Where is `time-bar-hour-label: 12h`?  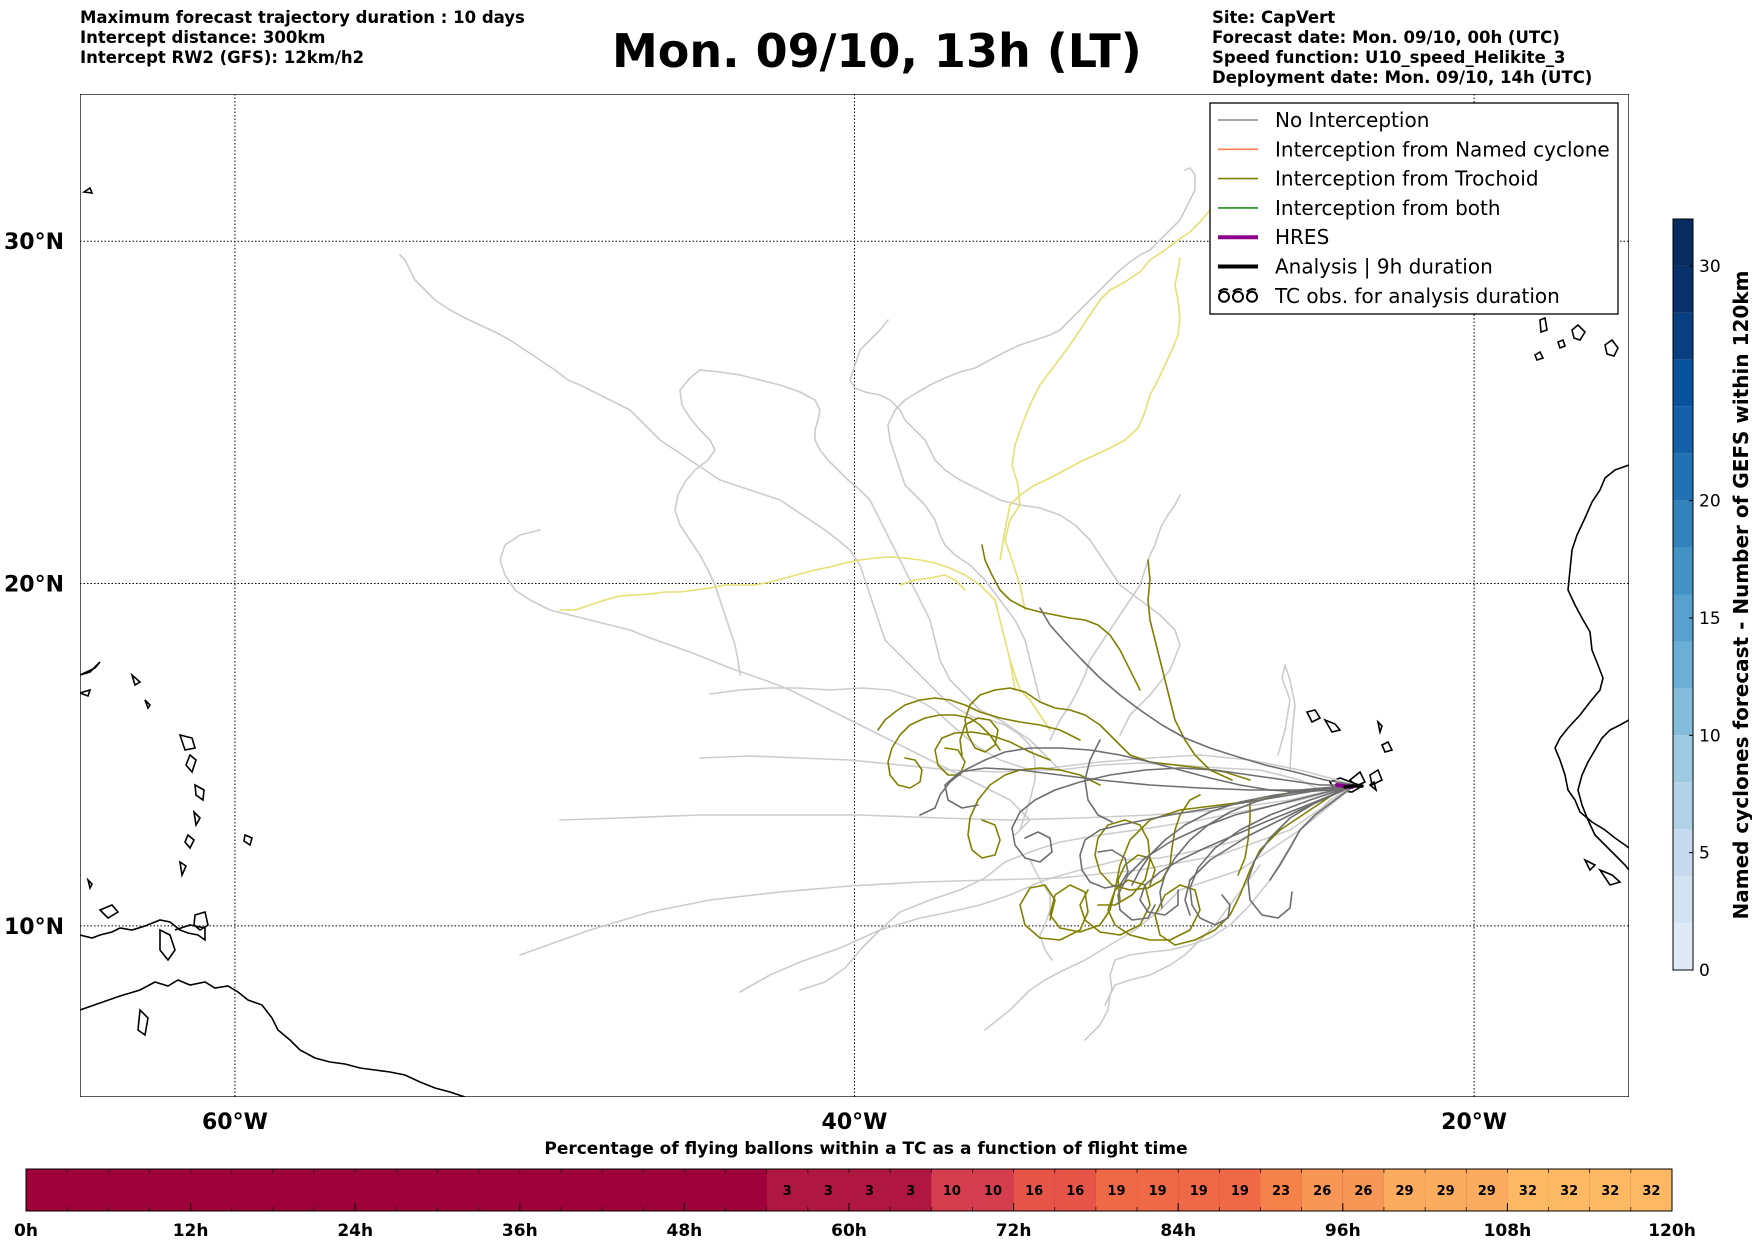
time-bar-hour-label: 12h is located at coordinates (191, 1231).